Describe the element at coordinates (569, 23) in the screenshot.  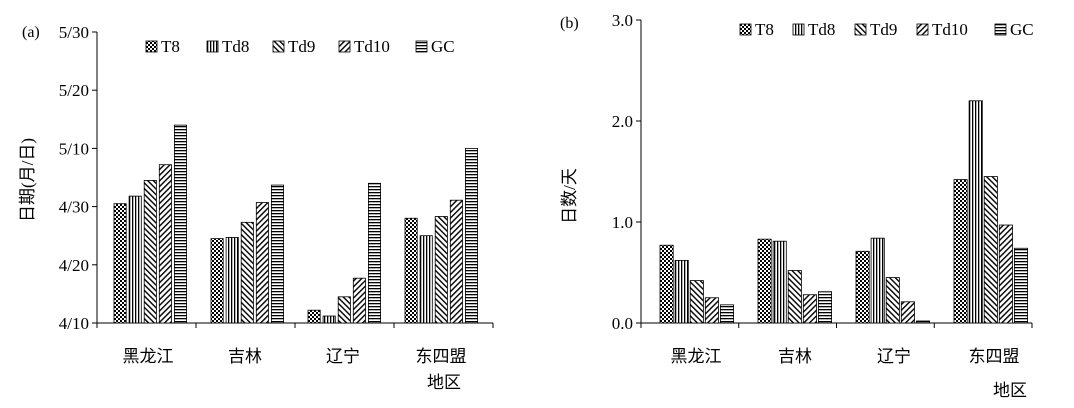
I see `panel-label-b: (b)` at that location.